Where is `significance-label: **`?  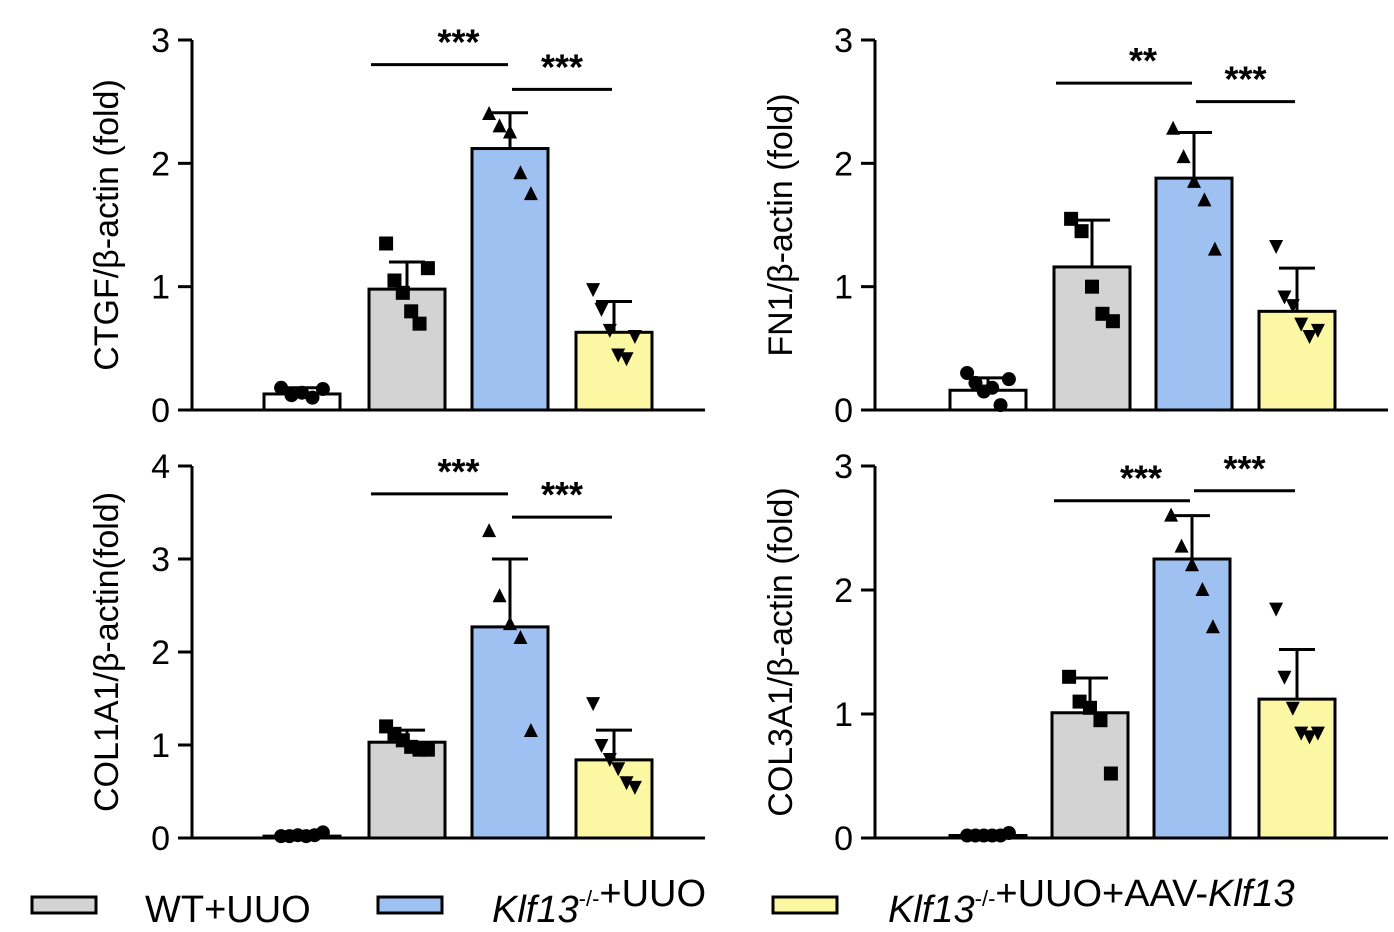
significance-label: ** is located at coordinates (1143, 60).